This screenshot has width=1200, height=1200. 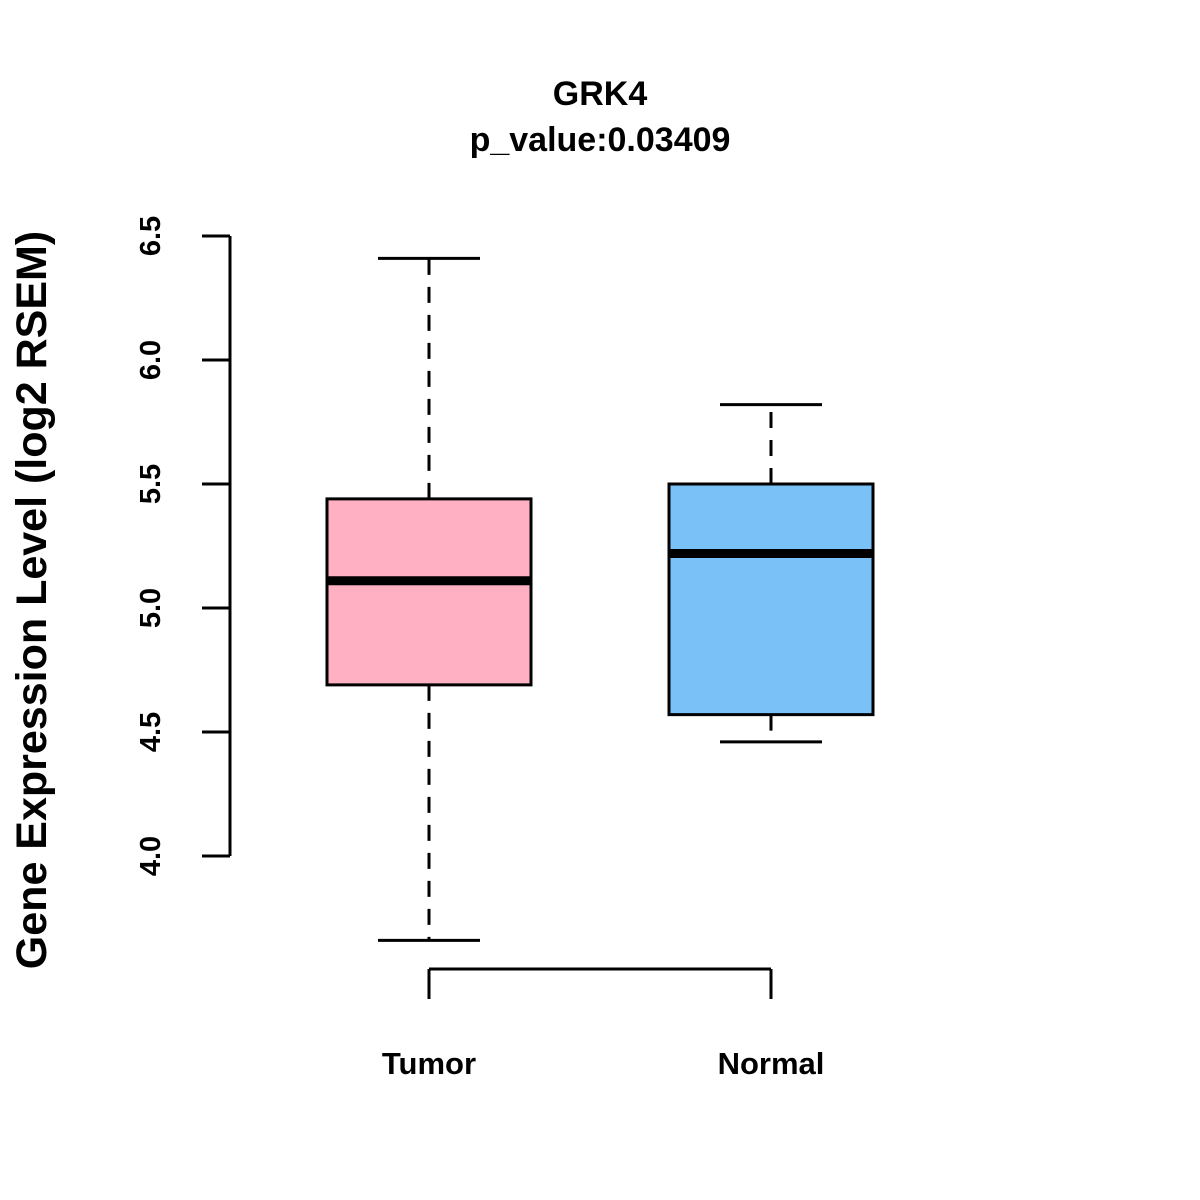 What do you see at coordinates (32, 600) in the screenshot?
I see `y-axis-label: Gene Expression Level (log2 RSEM)` at bounding box center [32, 600].